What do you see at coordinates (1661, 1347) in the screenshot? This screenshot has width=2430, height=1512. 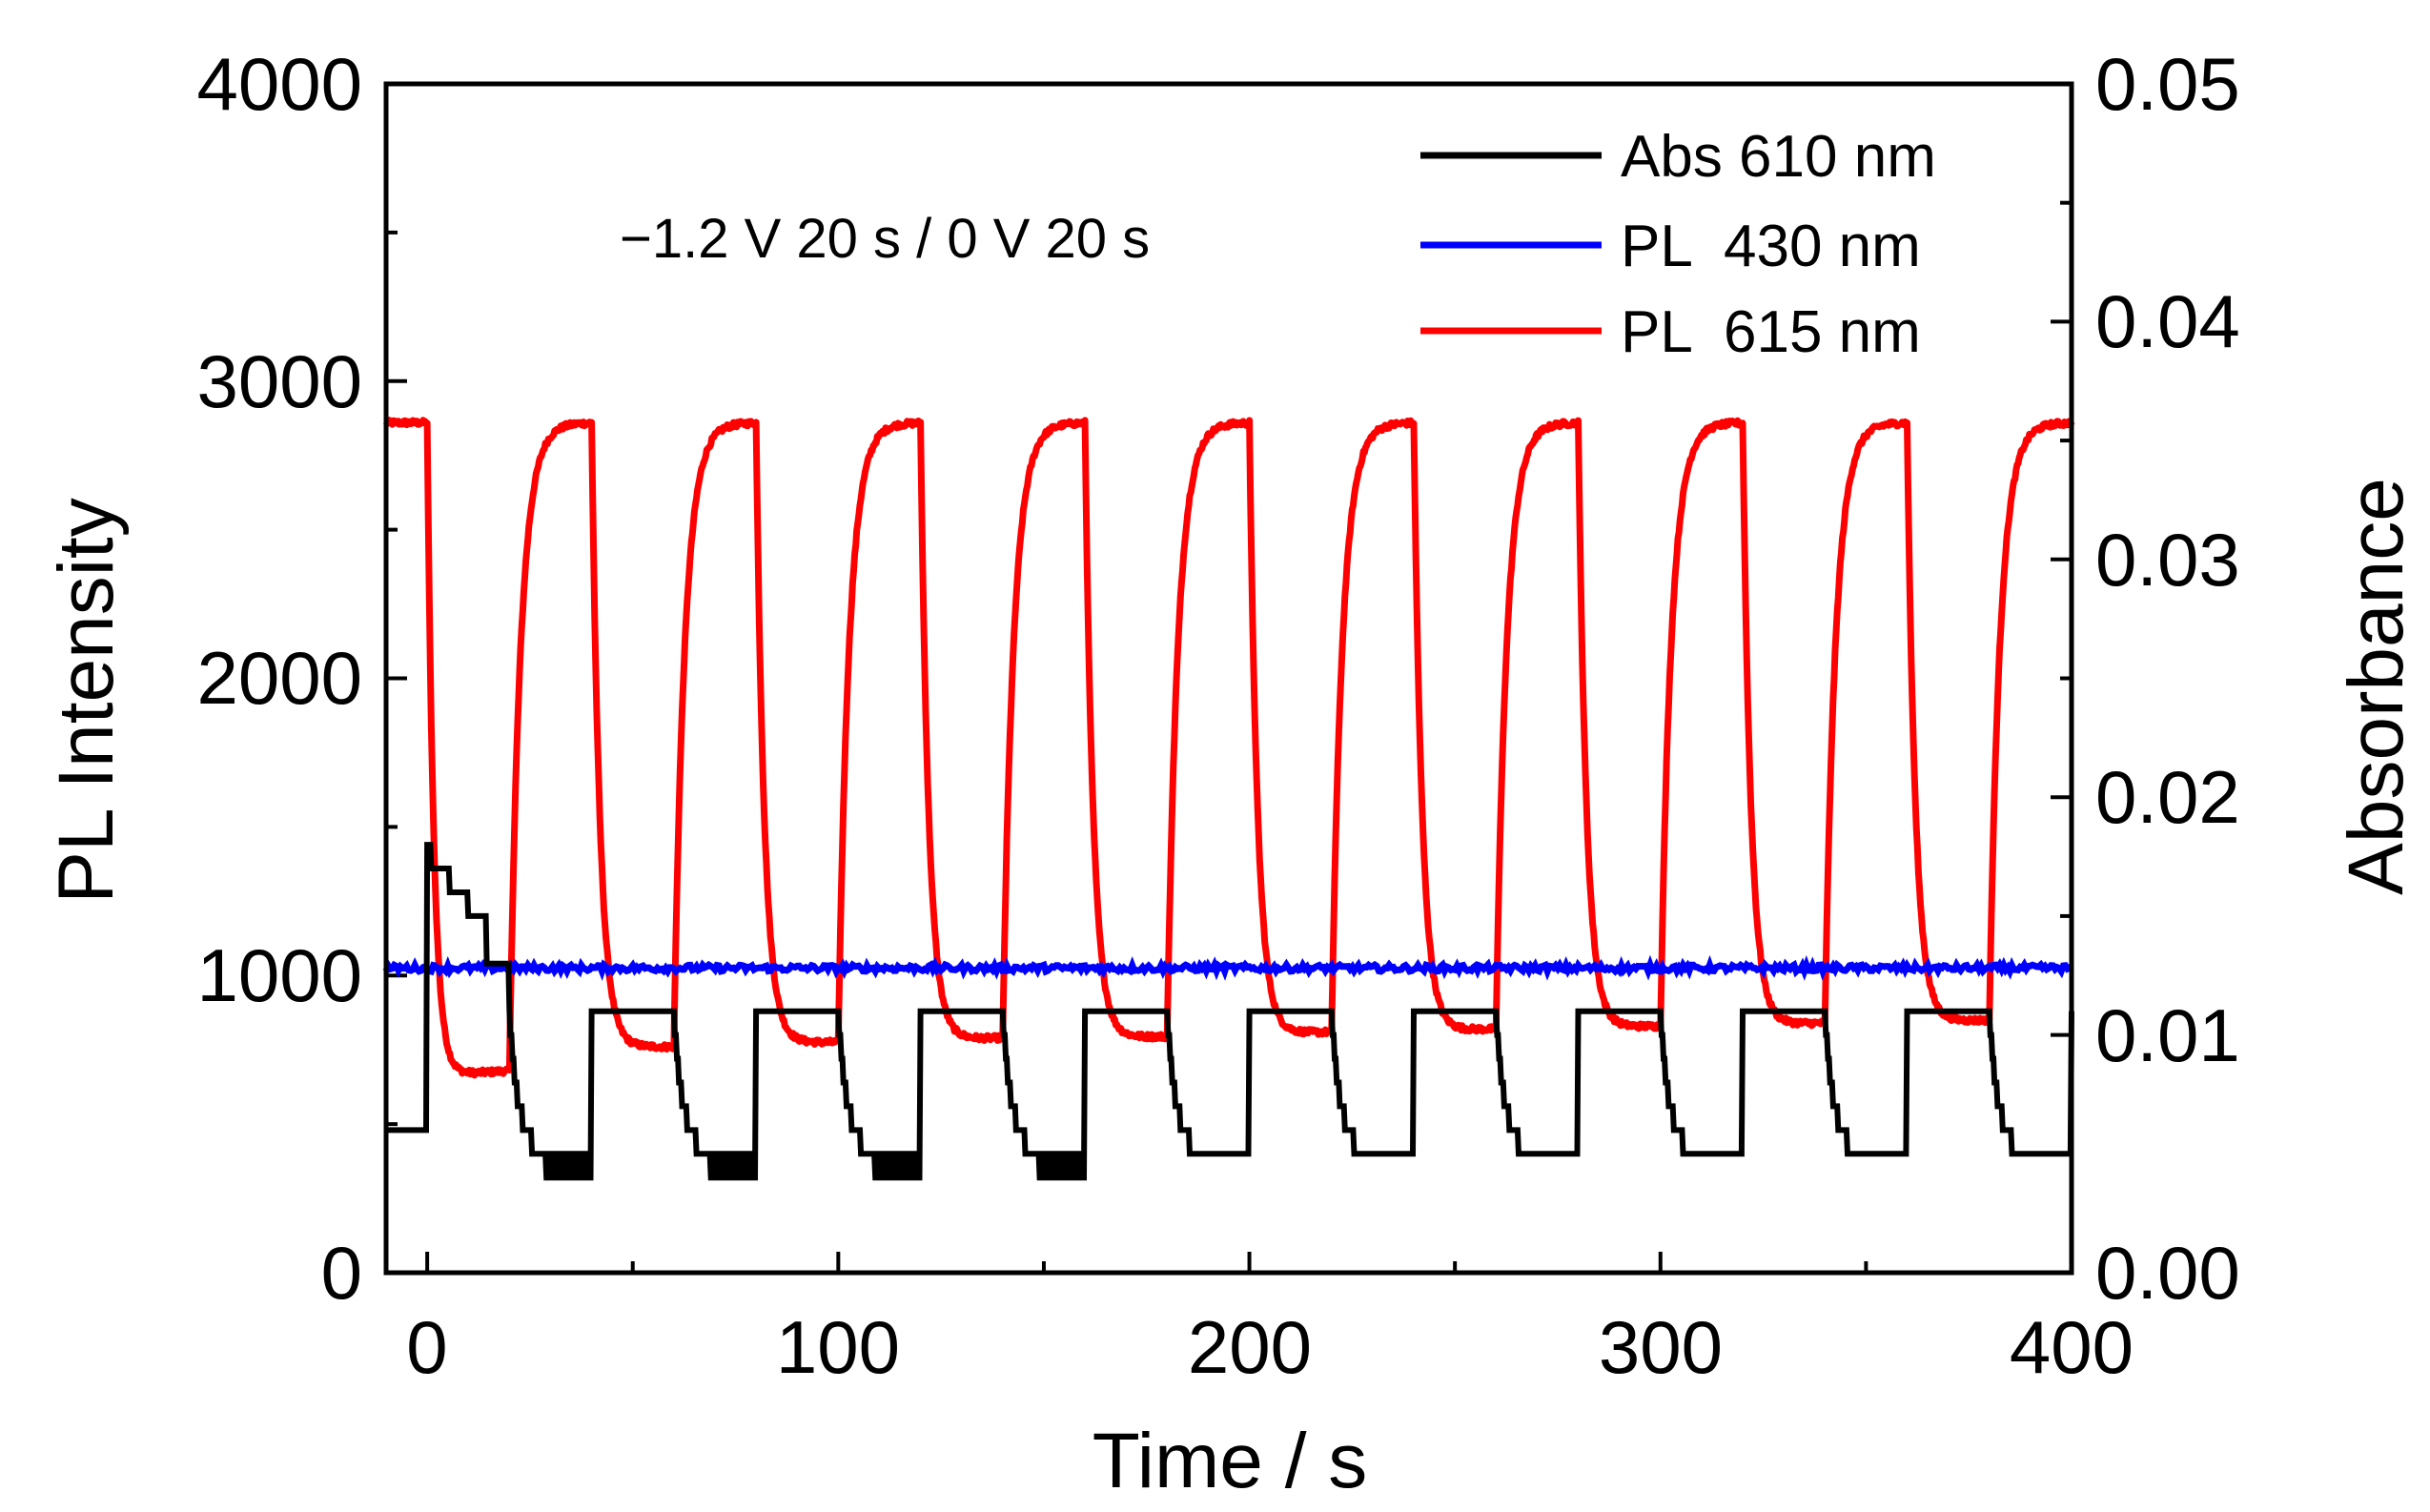 I see `x-tick-label: 300` at bounding box center [1661, 1347].